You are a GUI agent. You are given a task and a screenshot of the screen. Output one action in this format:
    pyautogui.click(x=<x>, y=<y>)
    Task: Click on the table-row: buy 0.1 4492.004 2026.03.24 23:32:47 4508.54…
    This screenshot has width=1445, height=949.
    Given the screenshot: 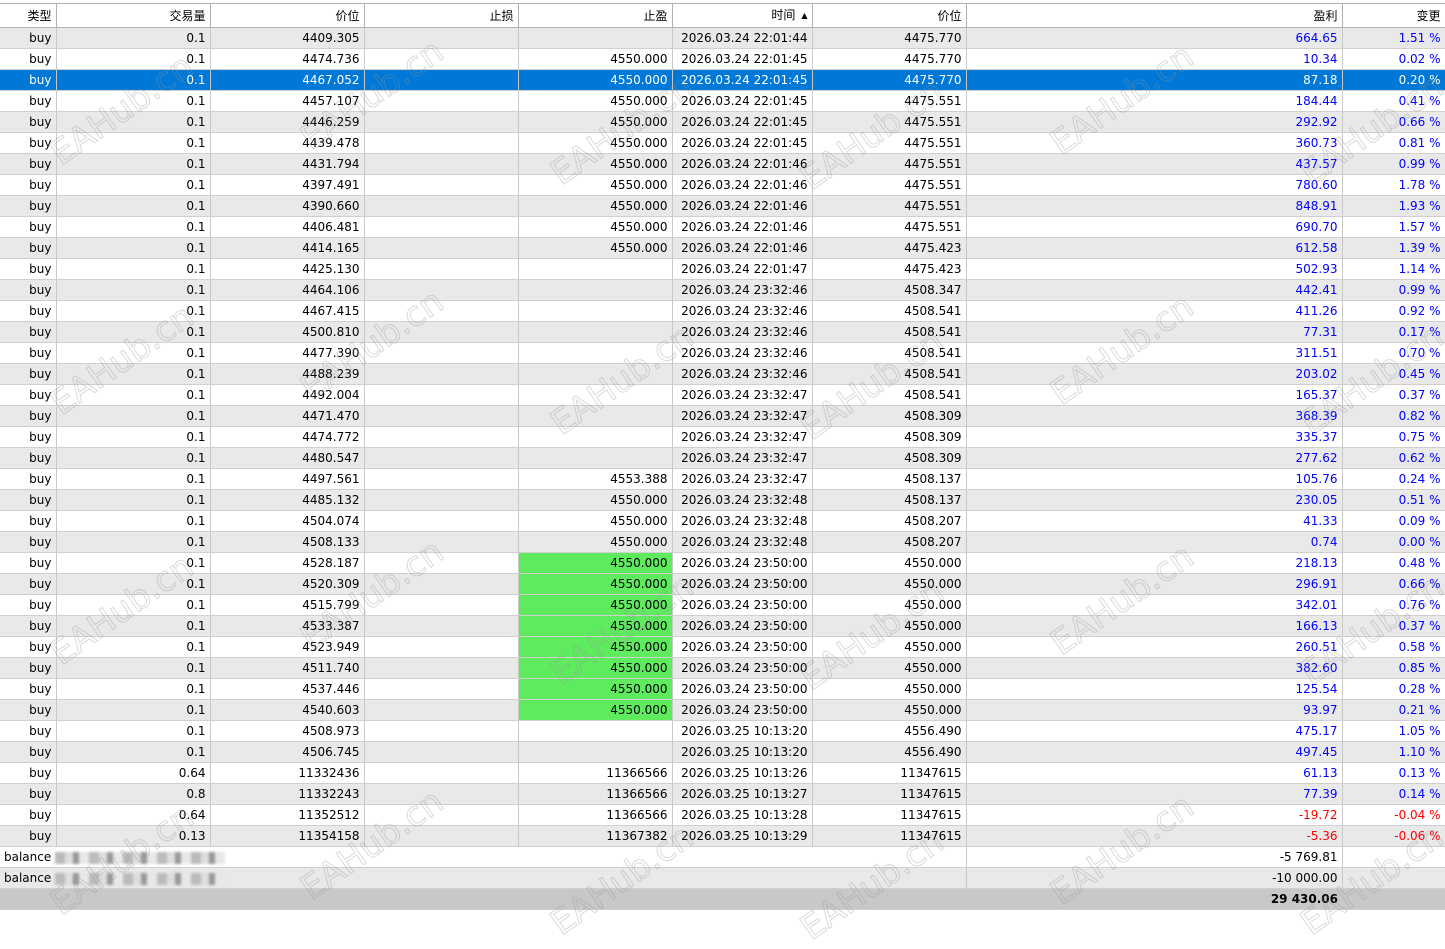 What is the action you would take?
    pyautogui.click(x=722, y=395)
    